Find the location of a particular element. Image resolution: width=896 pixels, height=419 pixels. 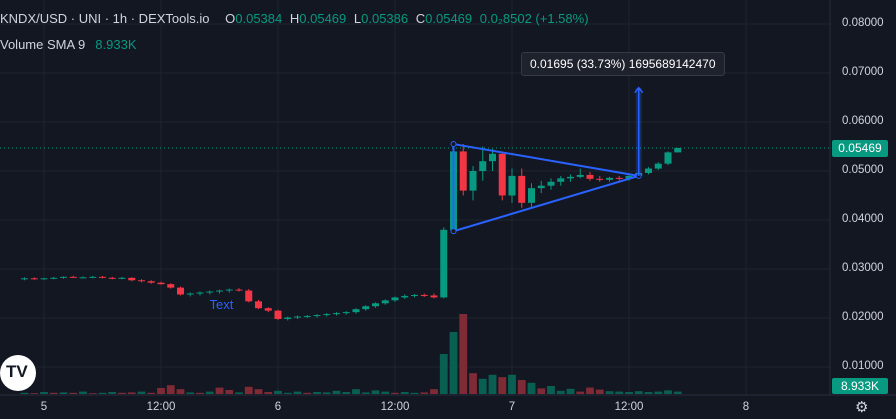

time-tick-label: 12:00 is located at coordinates (629, 407).